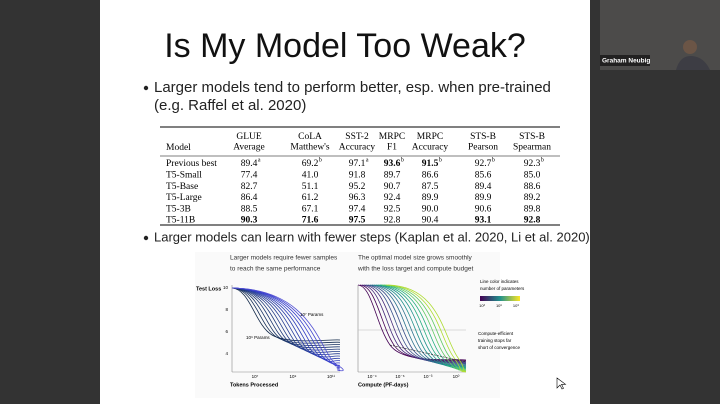  I want to click on frontier-line, so click(428, 353).